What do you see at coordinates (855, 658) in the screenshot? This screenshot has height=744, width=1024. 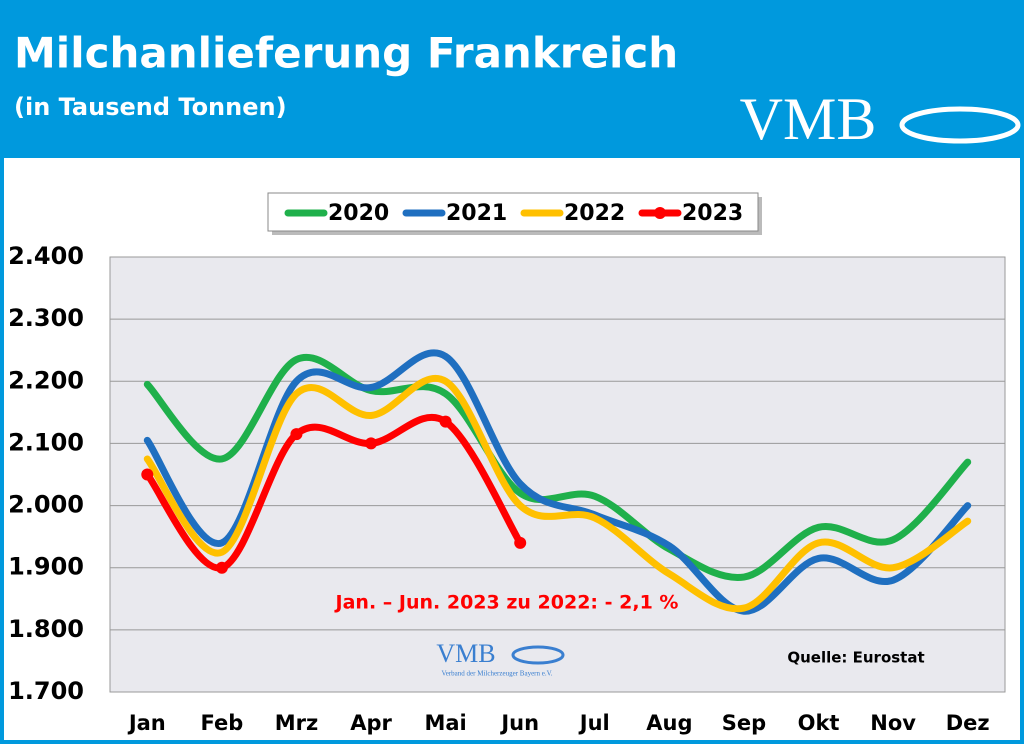 I see `source: Quelle: Eurostat` at bounding box center [855, 658].